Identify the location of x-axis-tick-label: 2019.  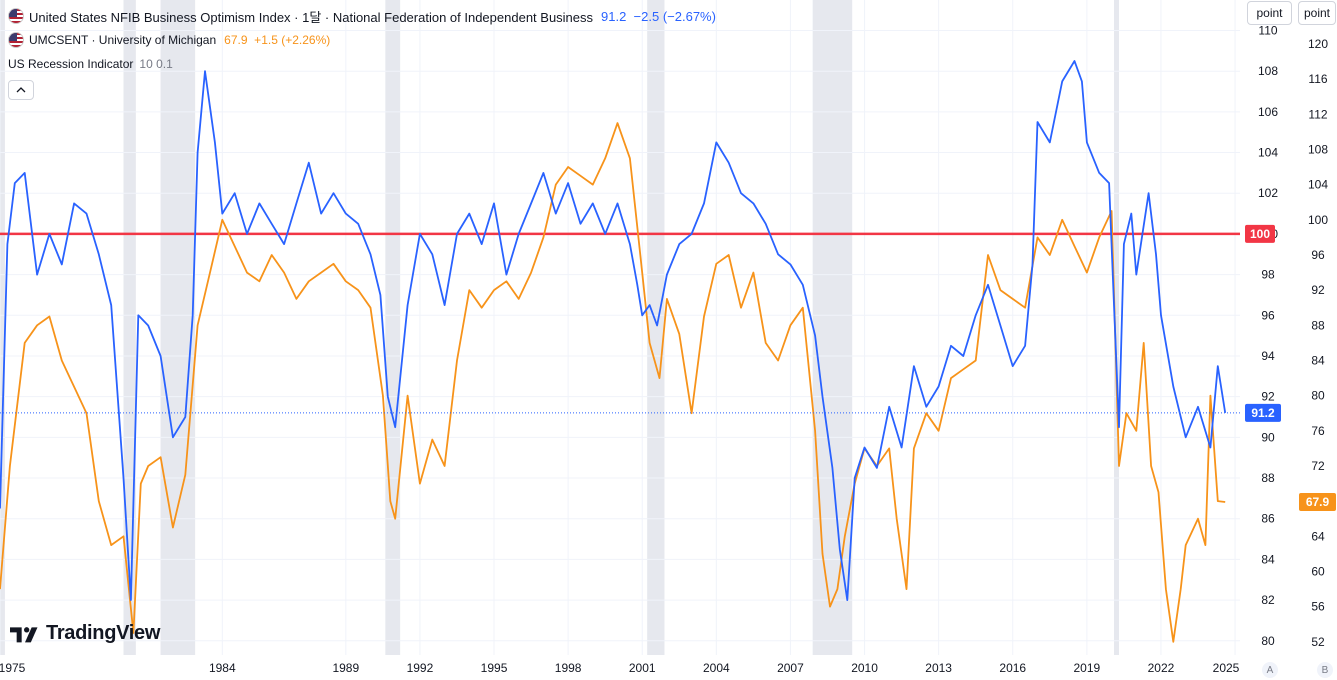
(1087, 668).